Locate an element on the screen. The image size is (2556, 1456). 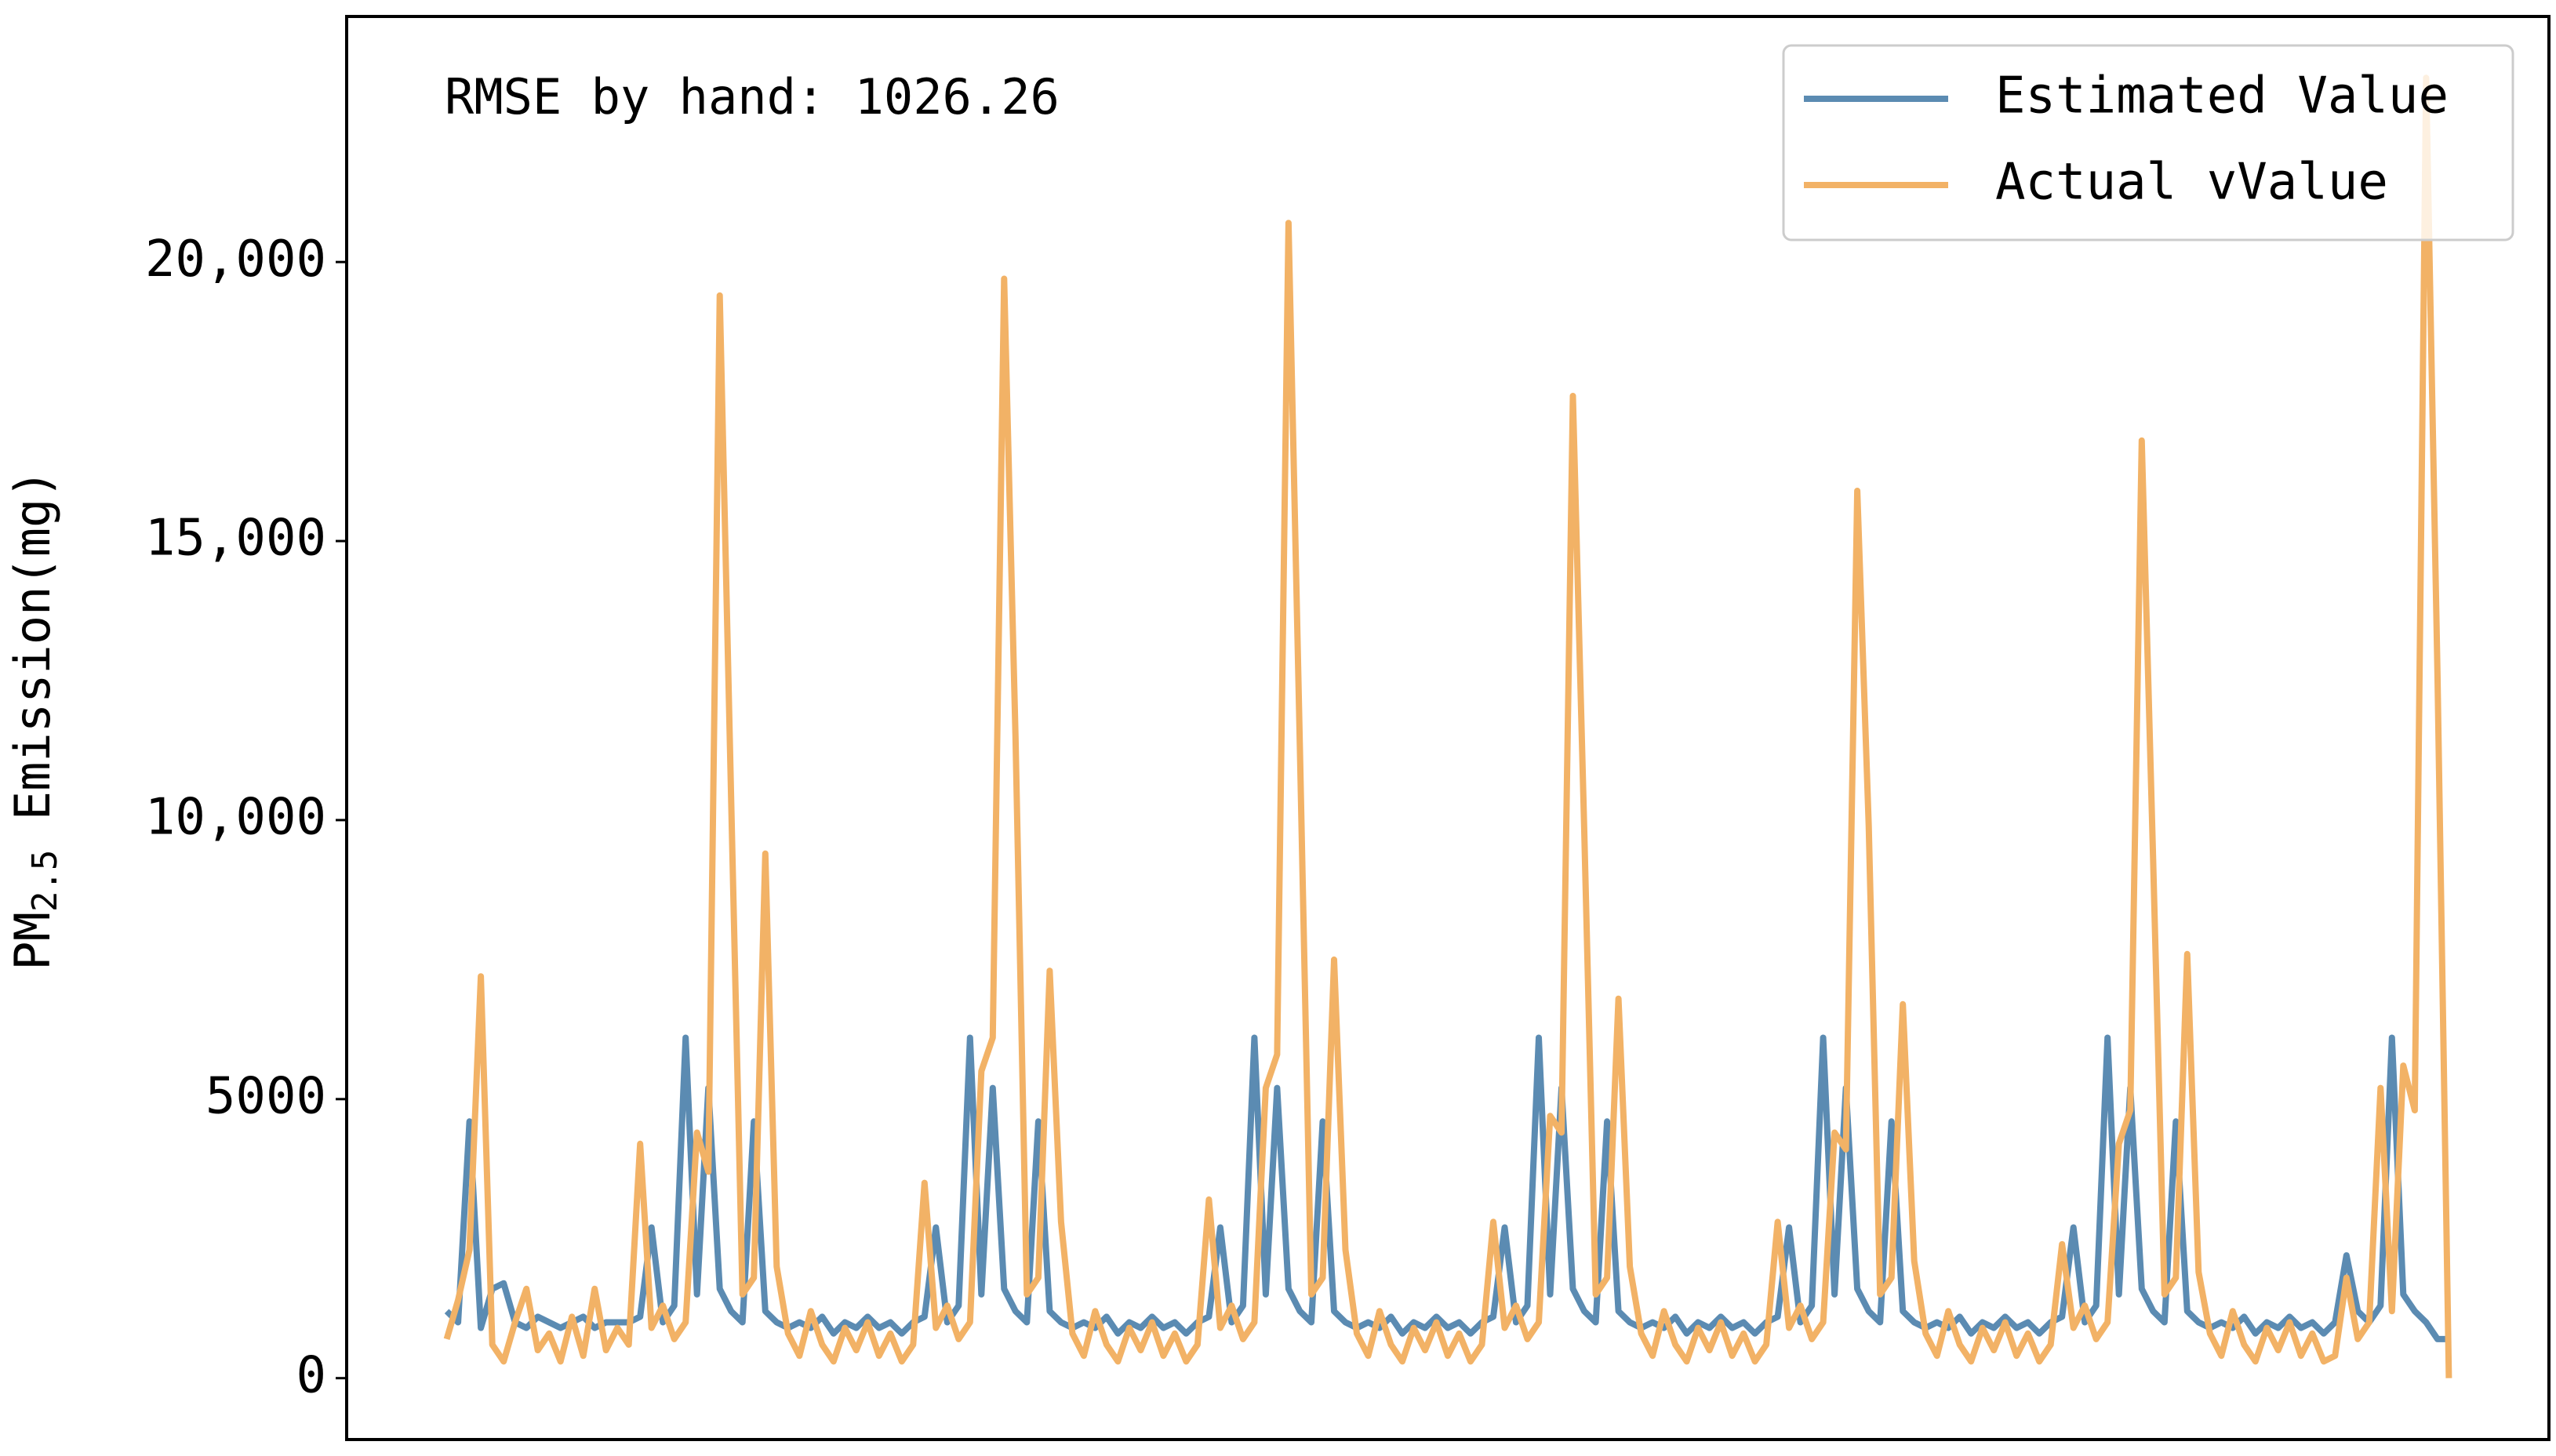
y-label-rest: Emission(mg) is located at coordinates (32, 659).